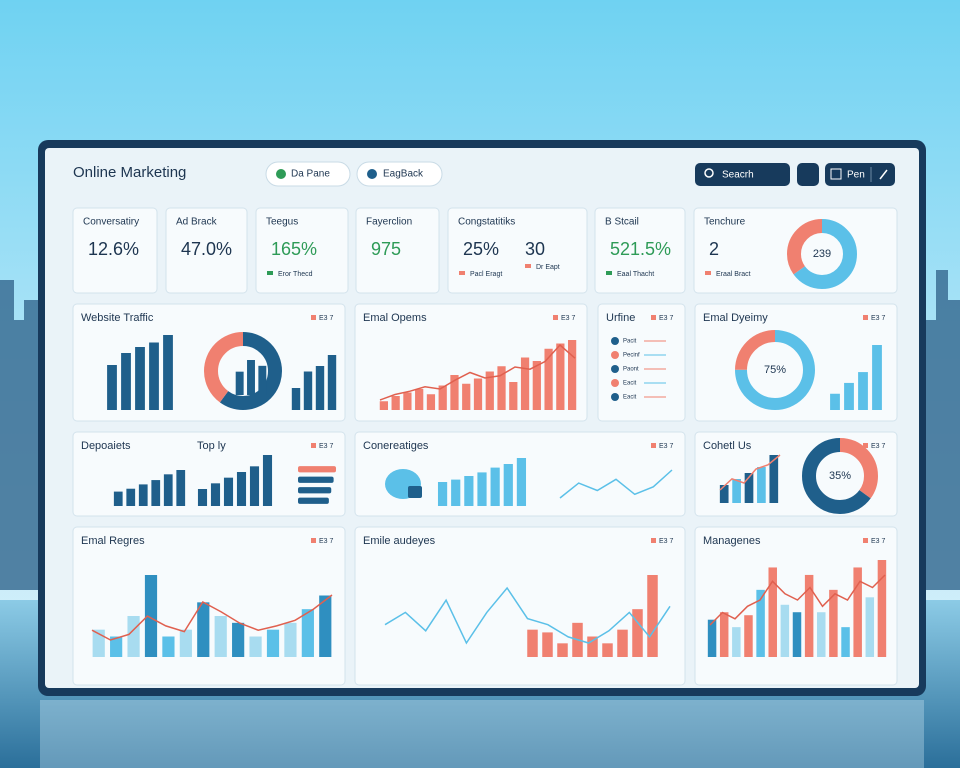 Image resolution: width=960 pixels, height=768 pixels. Describe the element at coordinates (630, 342) in the screenshot. I see `list-label: Pacit` at that location.